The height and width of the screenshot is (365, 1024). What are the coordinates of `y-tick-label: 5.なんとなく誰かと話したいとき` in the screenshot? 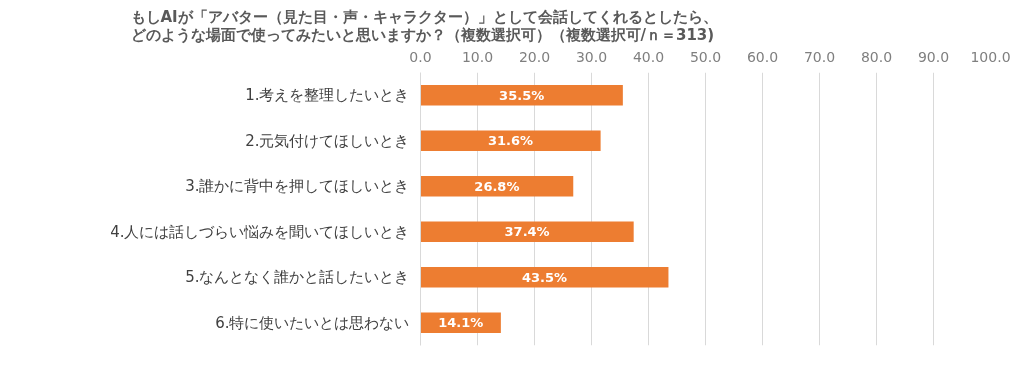 It's located at (297, 277).